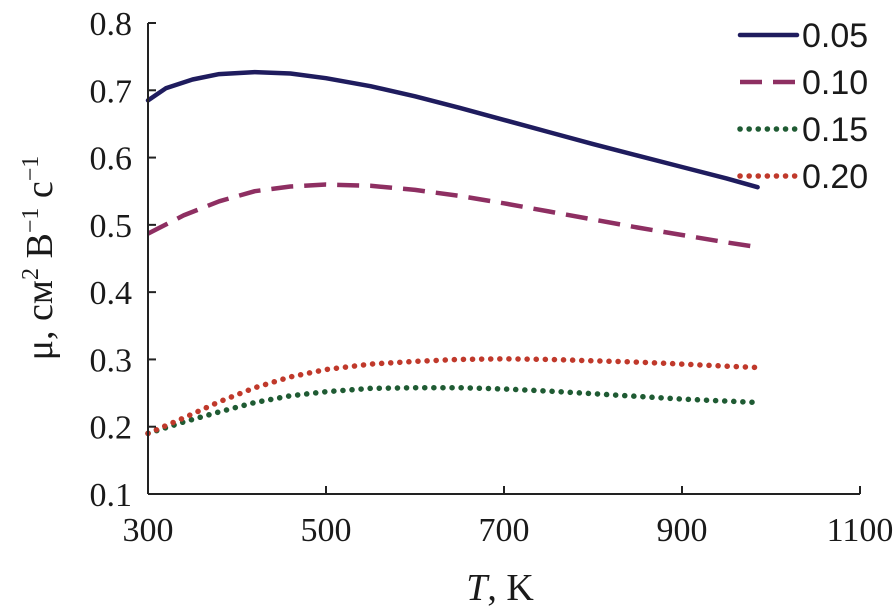  Describe the element at coordinates (148, 530) in the screenshot. I see `x-tick-label: 300` at that location.